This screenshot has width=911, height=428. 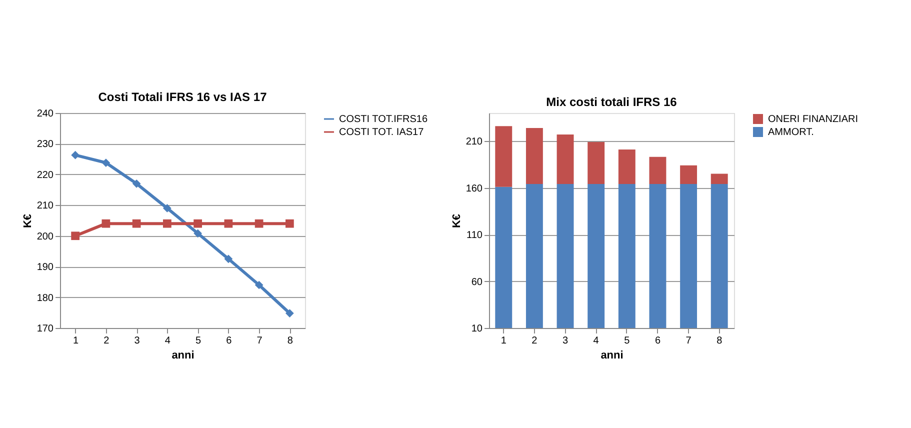 What do you see at coordinates (474, 236) in the screenshot?
I see `y-tick-label: 110` at bounding box center [474, 236].